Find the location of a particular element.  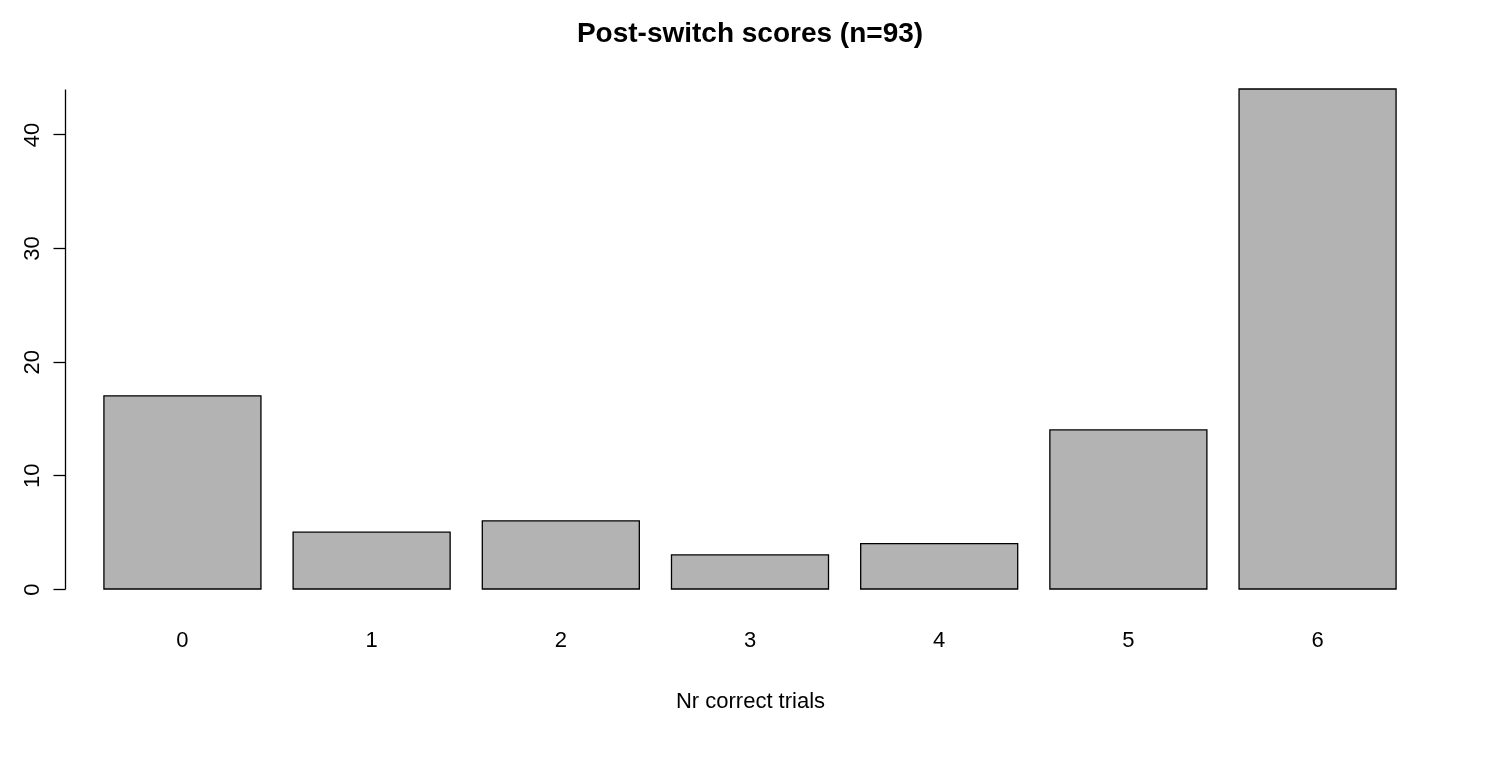

y-tick-label: 10 is located at coordinates (31, 476).